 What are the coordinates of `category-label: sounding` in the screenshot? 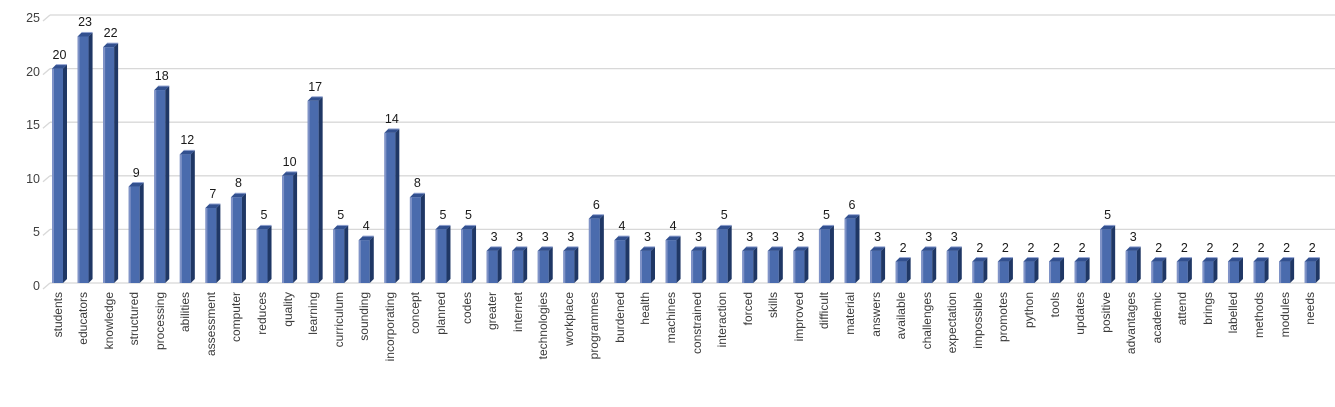 It's located at (364, 316).